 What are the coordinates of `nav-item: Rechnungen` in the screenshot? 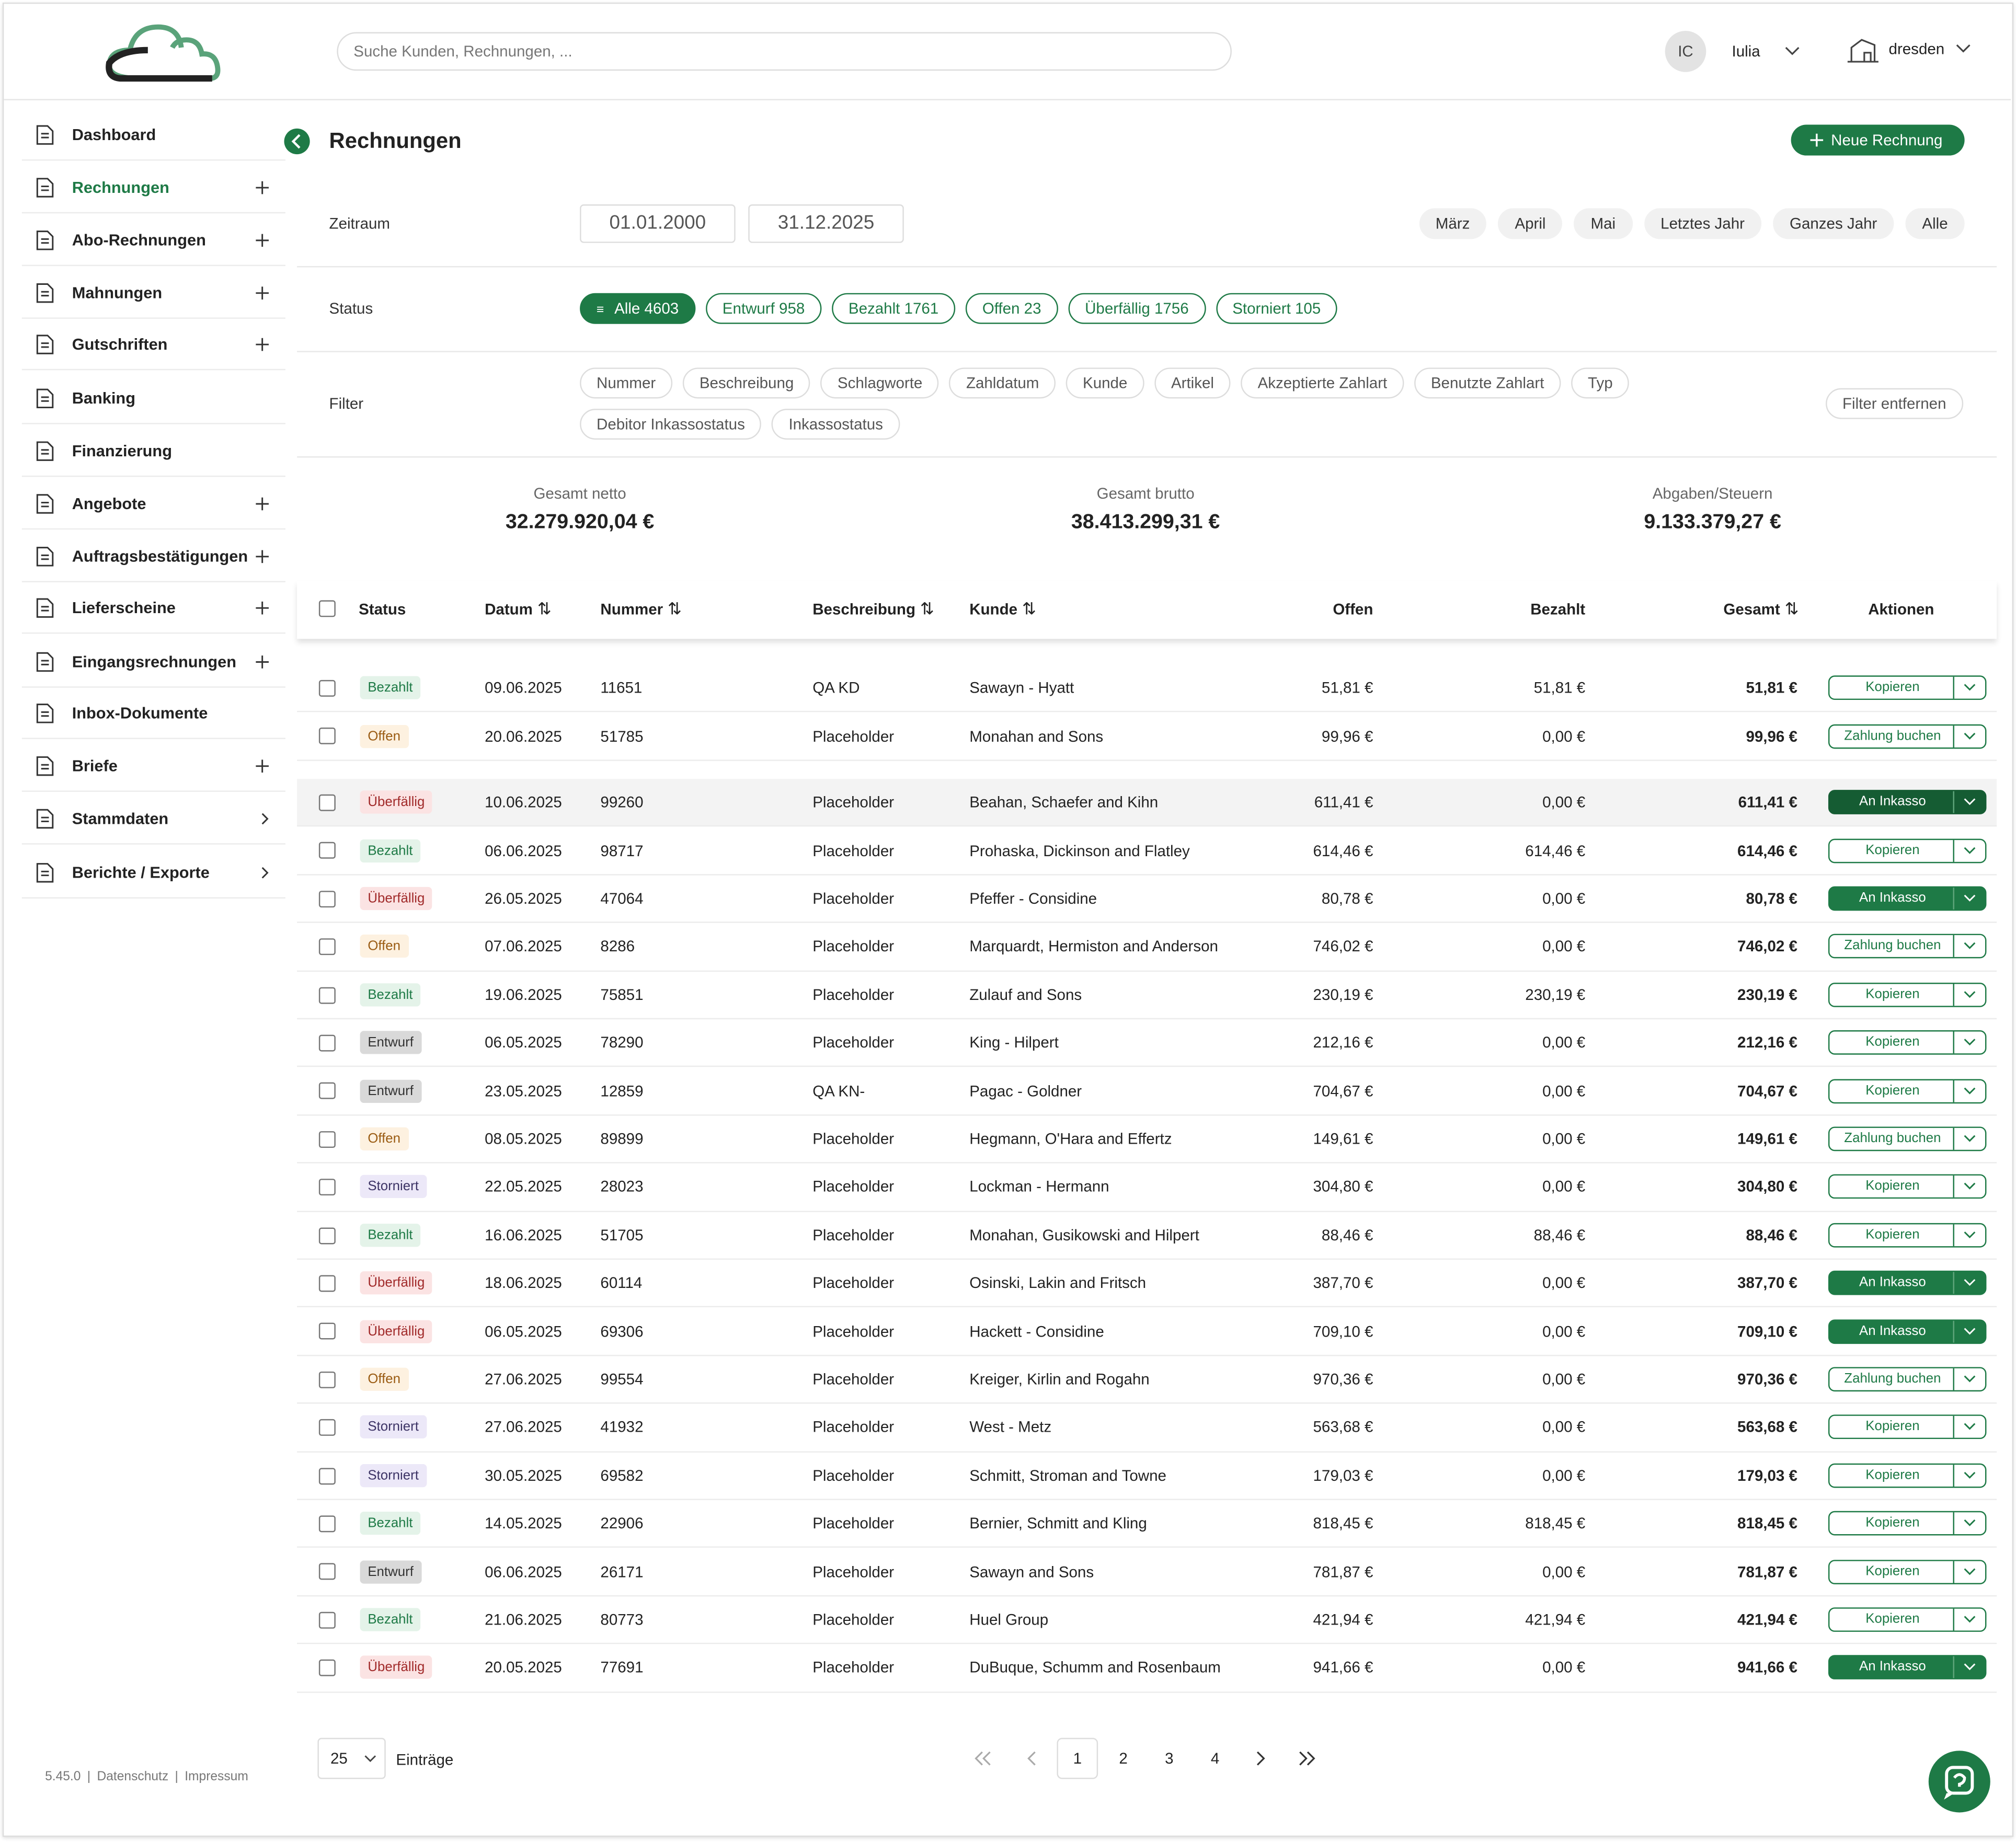 It's located at (153, 188).